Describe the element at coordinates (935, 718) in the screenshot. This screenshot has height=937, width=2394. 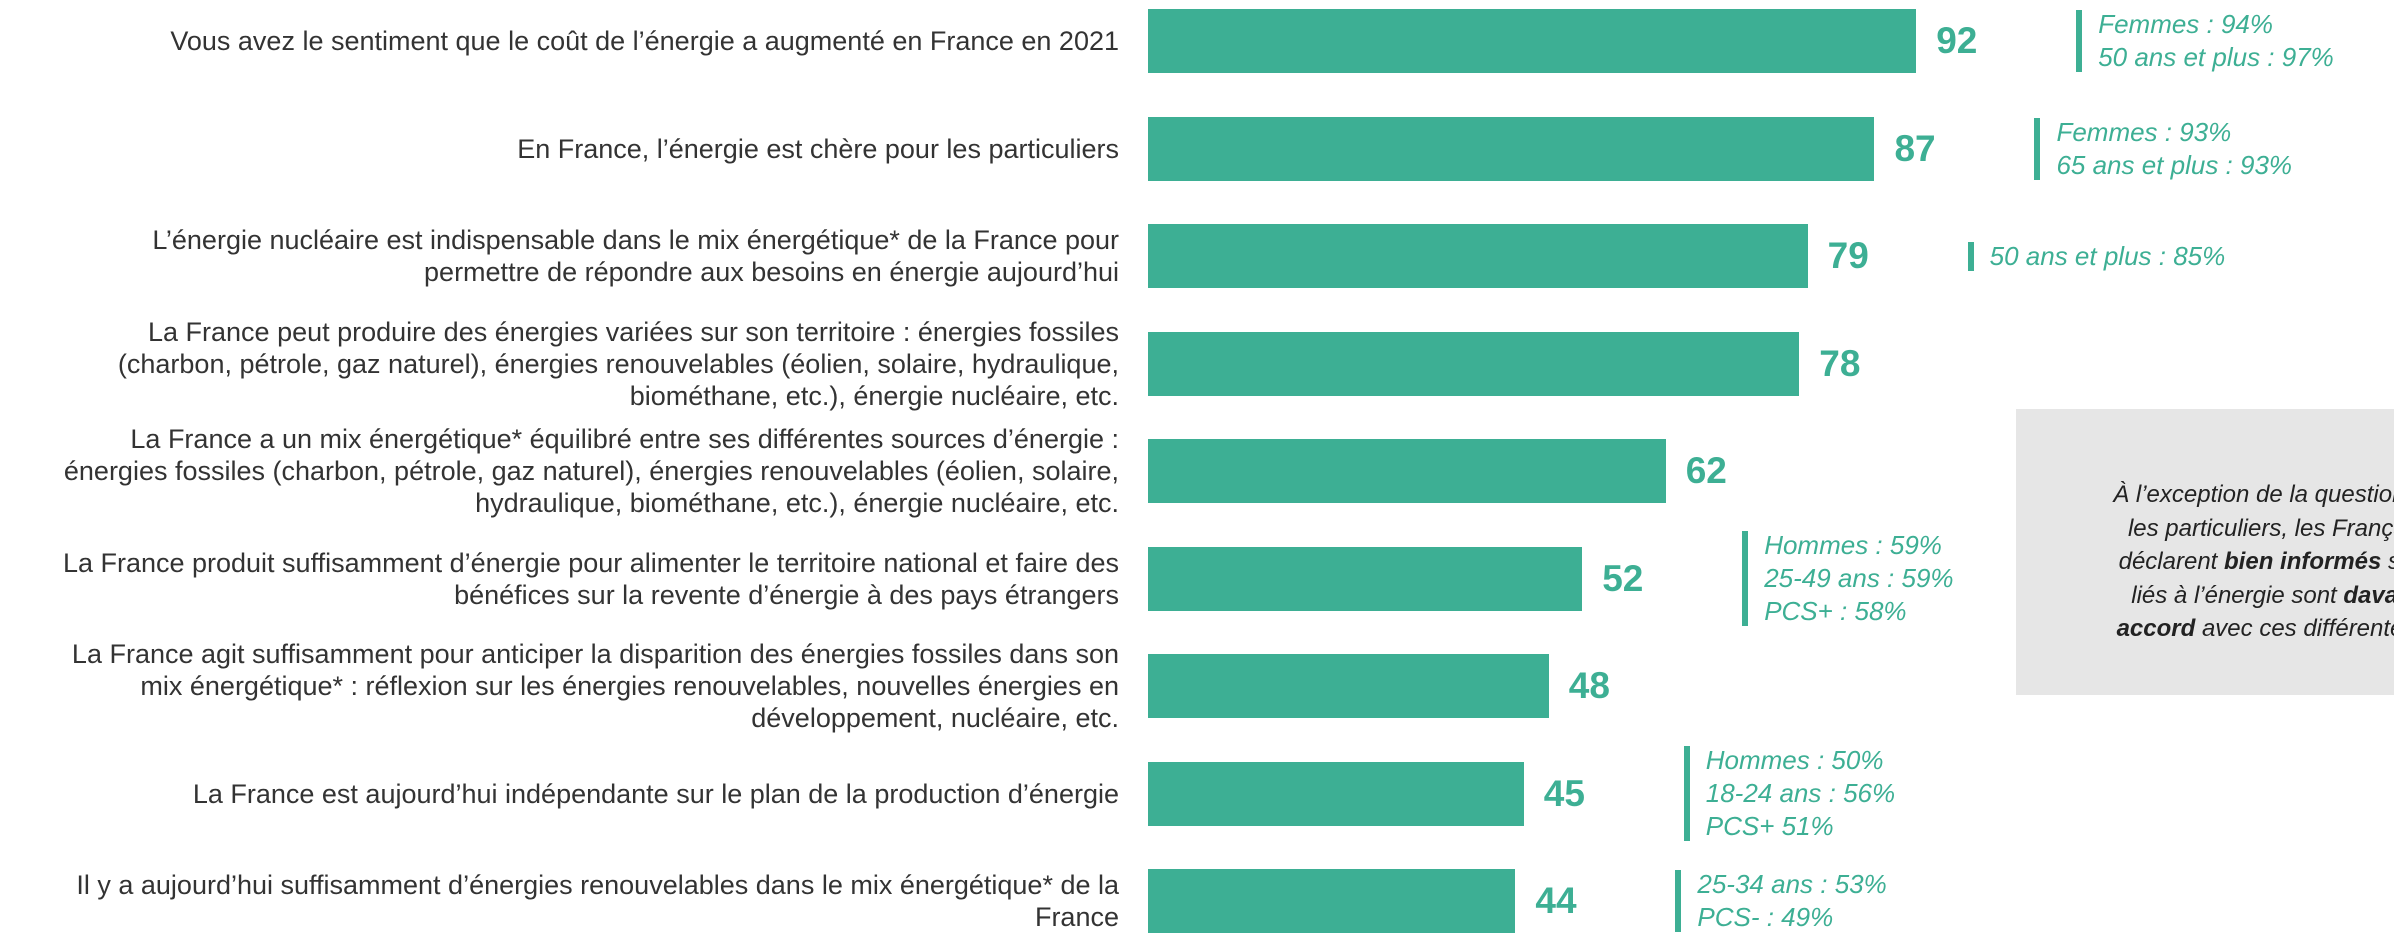
I see `category-label: développement, nucléaire, etc.` at that location.